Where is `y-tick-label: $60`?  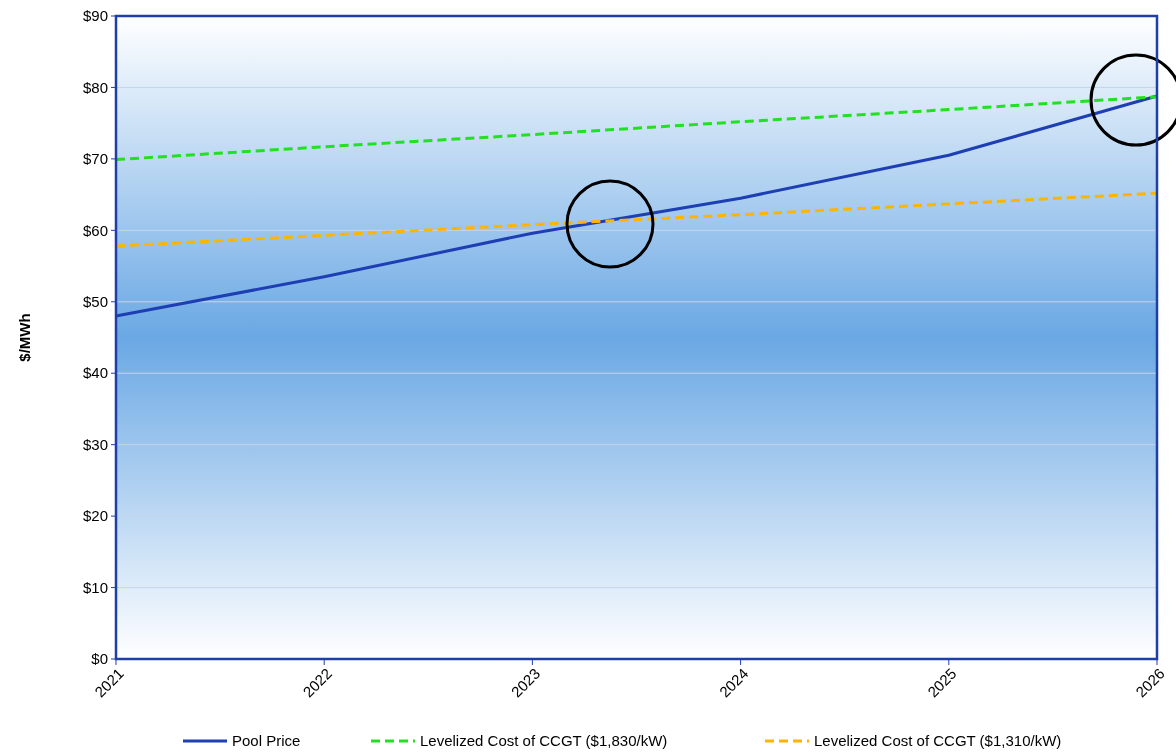
y-tick-label: $60 is located at coordinates (95, 230).